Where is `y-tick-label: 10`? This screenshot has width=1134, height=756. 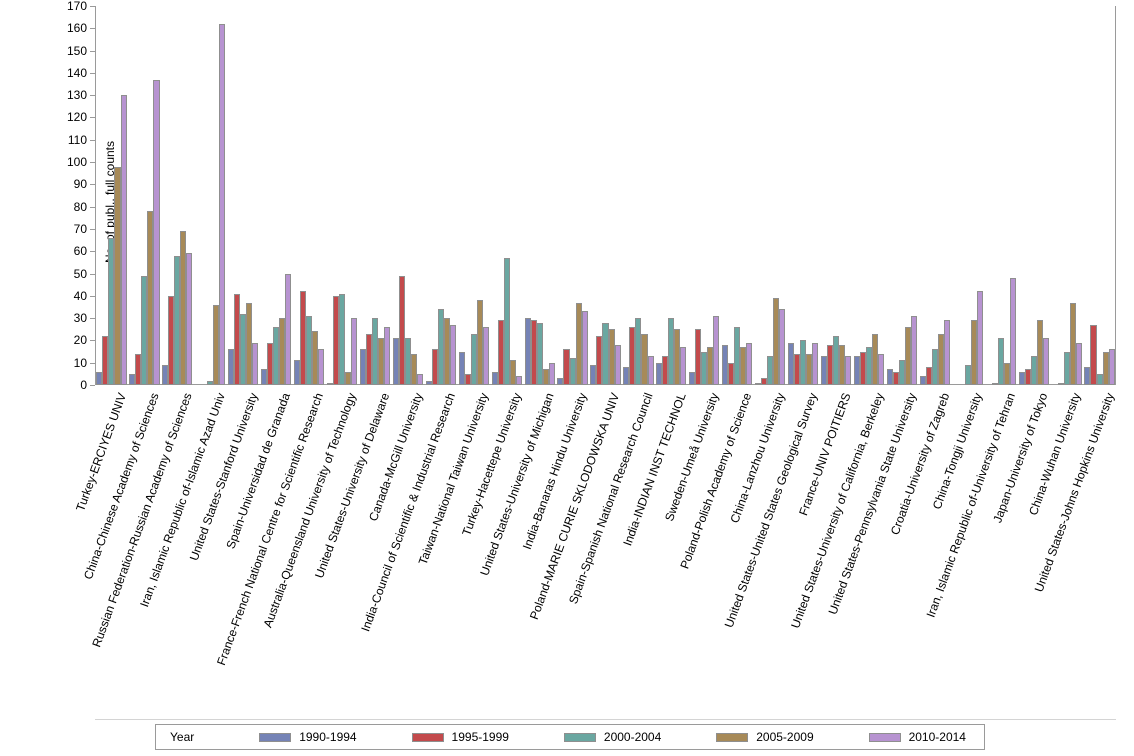
y-tick-label: 10 is located at coordinates (80, 362).